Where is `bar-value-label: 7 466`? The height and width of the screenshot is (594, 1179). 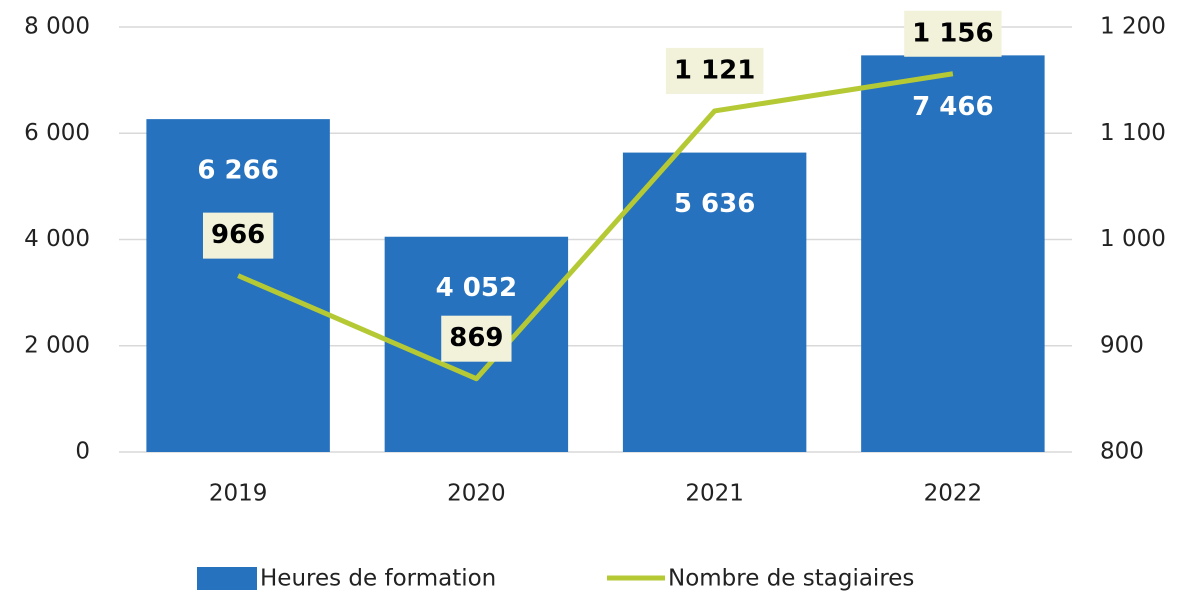
bar-value-label: 7 466 is located at coordinates (952, 107).